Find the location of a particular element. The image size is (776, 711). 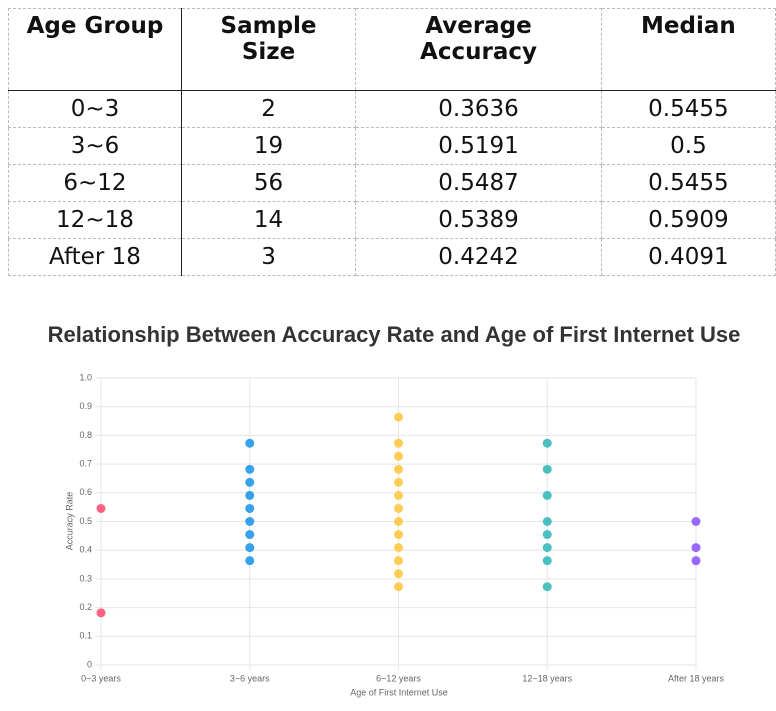

y-tick-label: 0.6 is located at coordinates (85, 492).